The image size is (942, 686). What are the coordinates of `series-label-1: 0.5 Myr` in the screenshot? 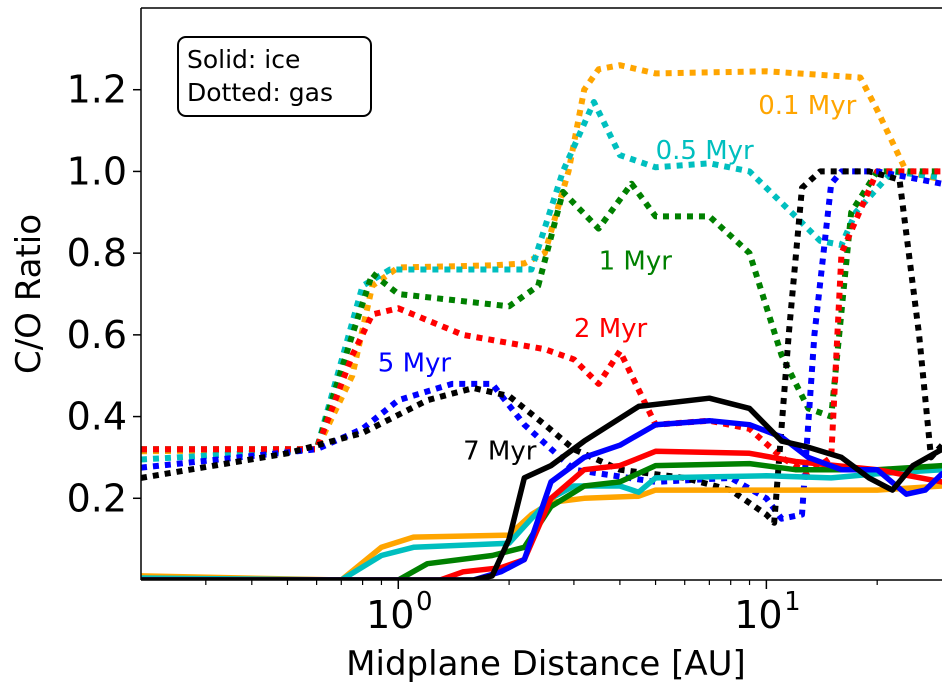 It's located at (705, 151).